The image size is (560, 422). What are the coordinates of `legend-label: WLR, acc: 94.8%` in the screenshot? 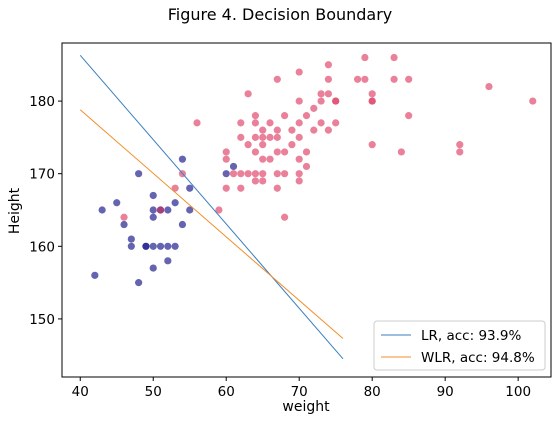 It's located at (478, 358).